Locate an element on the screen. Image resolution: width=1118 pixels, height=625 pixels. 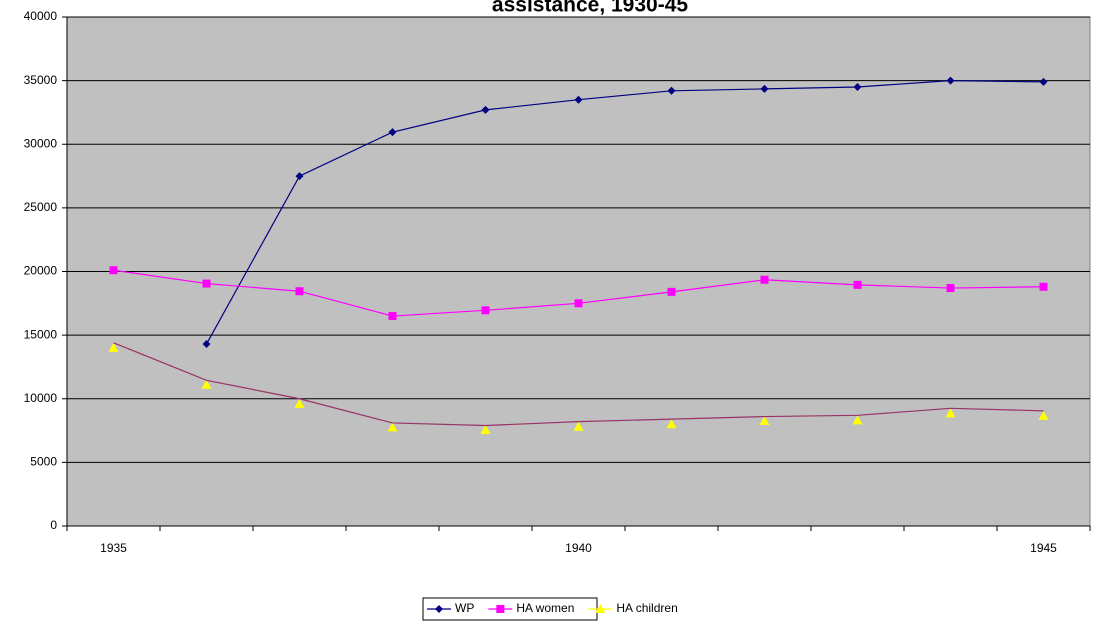
y-tick-label: 15000 is located at coordinates (41, 334).